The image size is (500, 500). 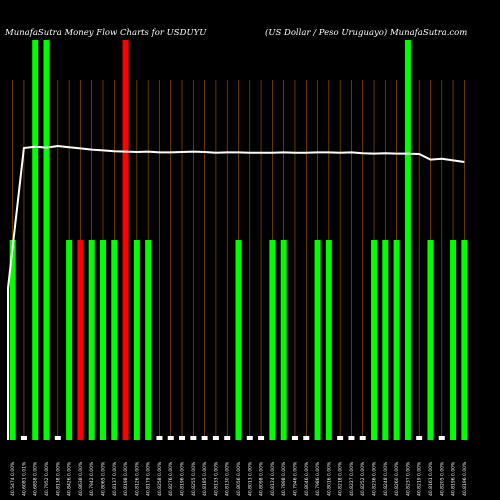 I want to click on x-tick-label: 40.8252 0.00%, so click(x=363, y=478).